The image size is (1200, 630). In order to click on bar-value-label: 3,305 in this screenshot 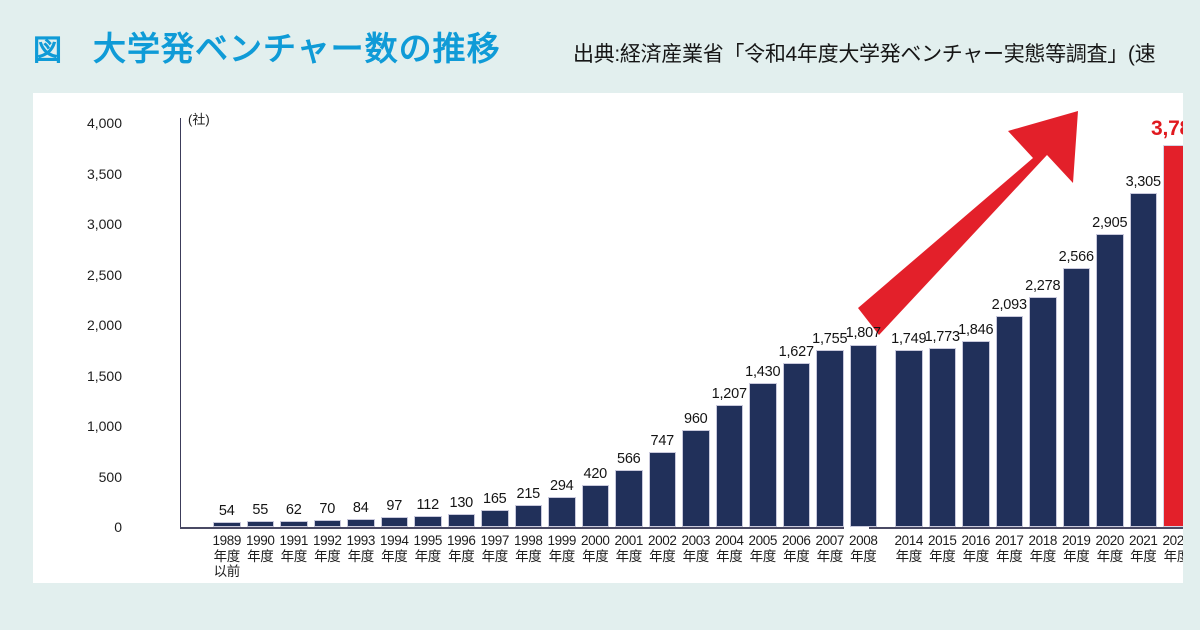, I will do `click(1143, 182)`.